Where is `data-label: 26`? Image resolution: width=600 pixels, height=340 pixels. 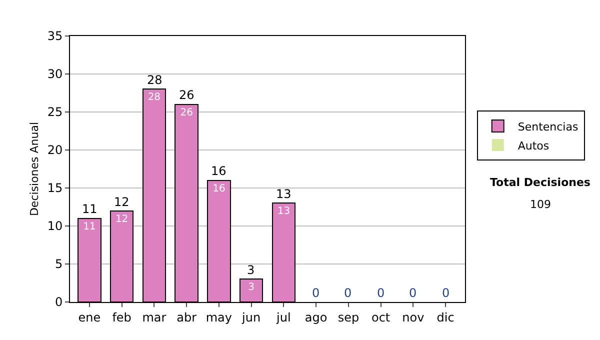 data-label: 26 is located at coordinates (186, 112).